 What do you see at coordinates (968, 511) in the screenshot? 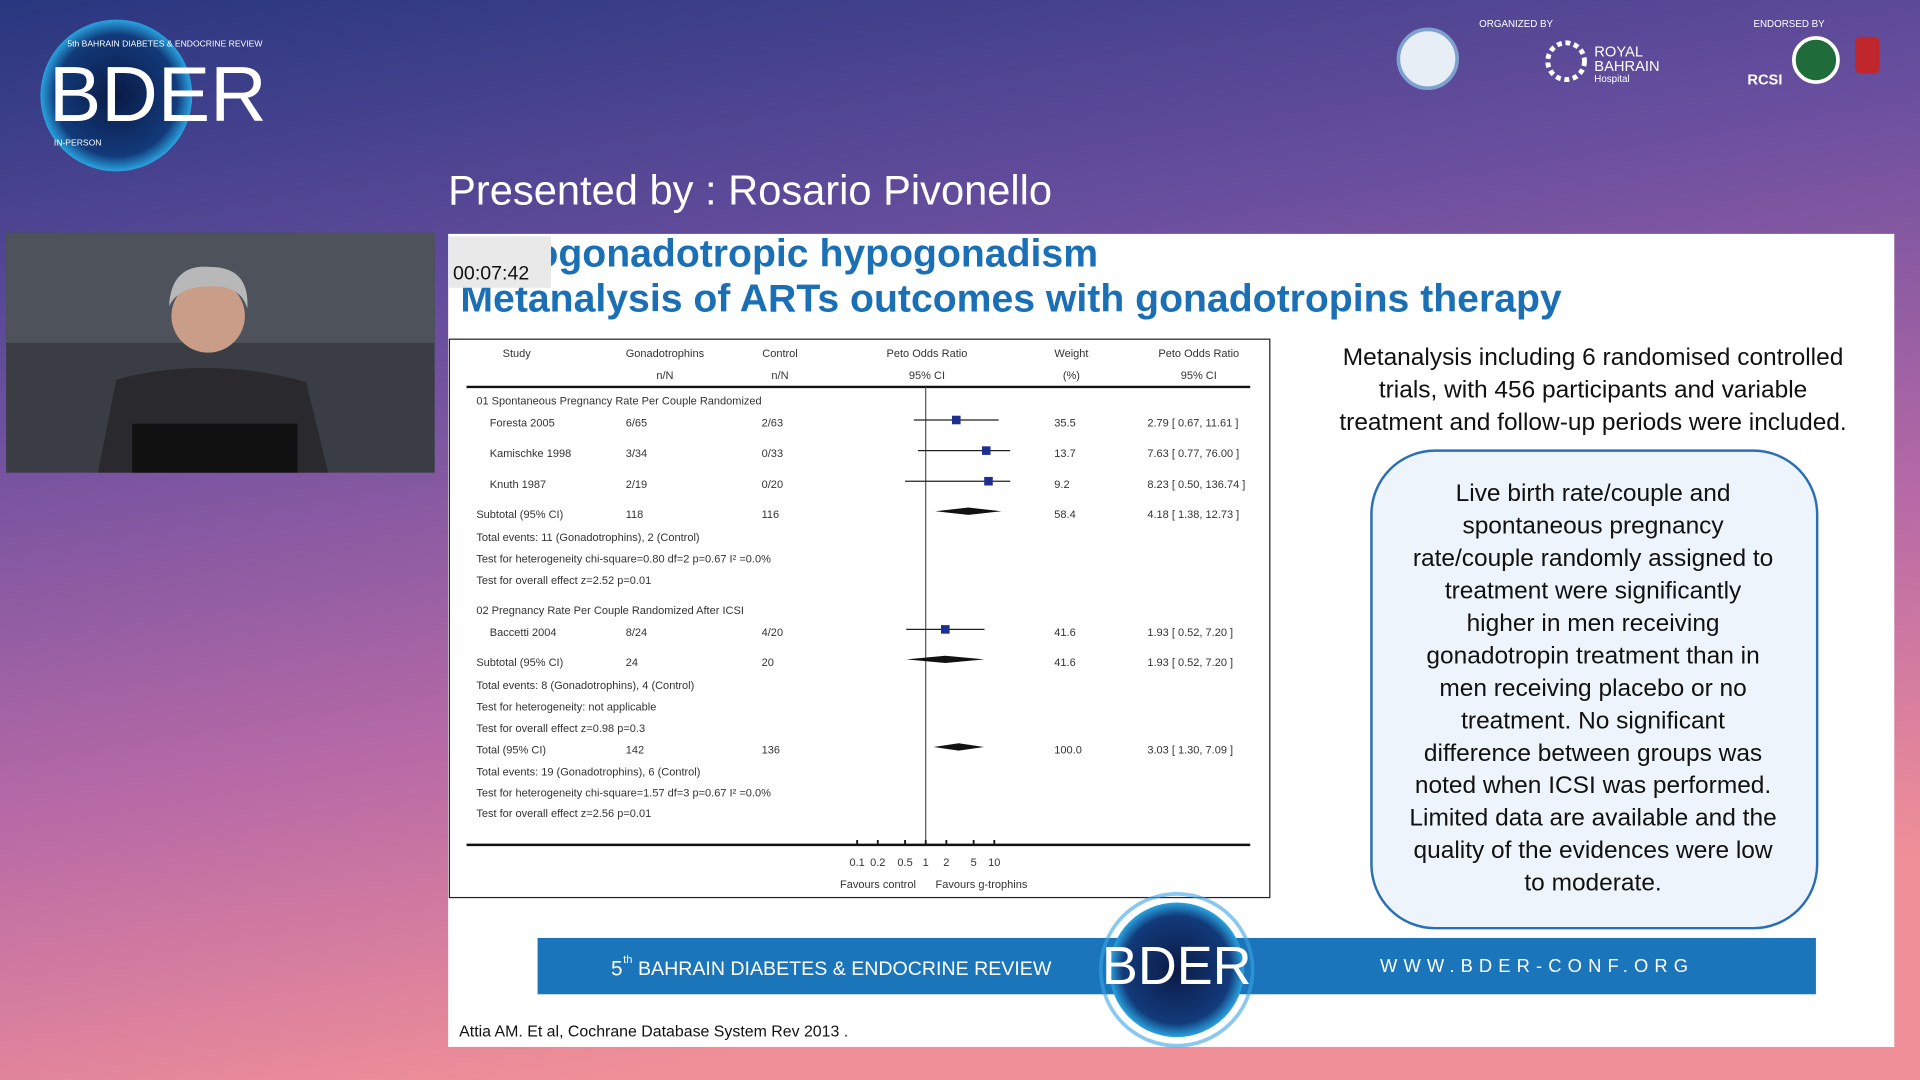
I see `pooled-diamond` at bounding box center [968, 511].